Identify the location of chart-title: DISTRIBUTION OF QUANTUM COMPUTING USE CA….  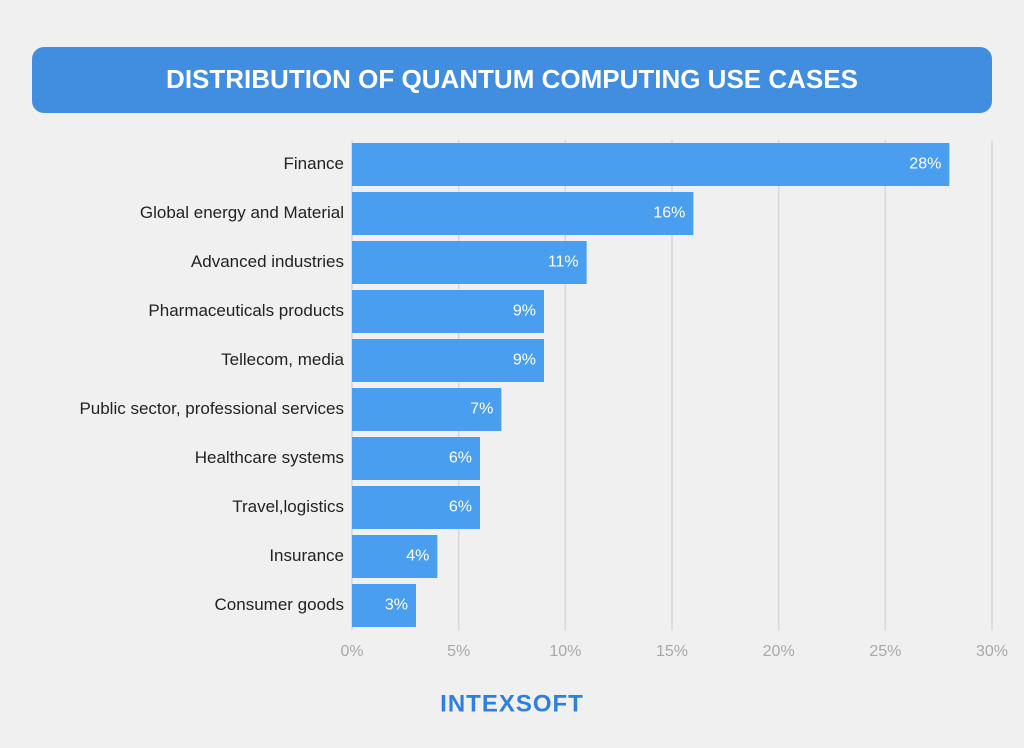
(512, 79).